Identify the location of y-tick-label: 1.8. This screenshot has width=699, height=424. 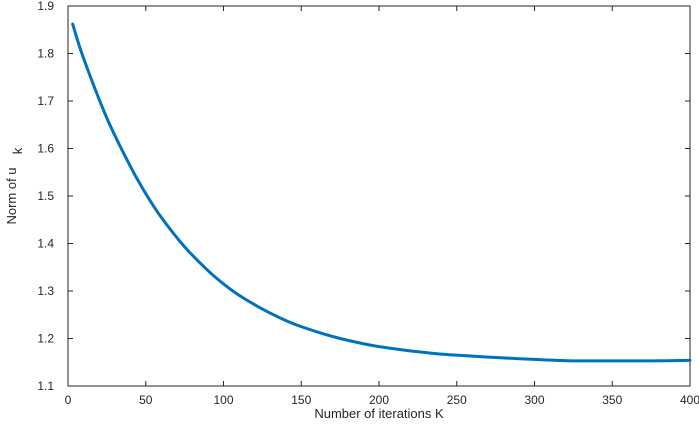
(45, 54).